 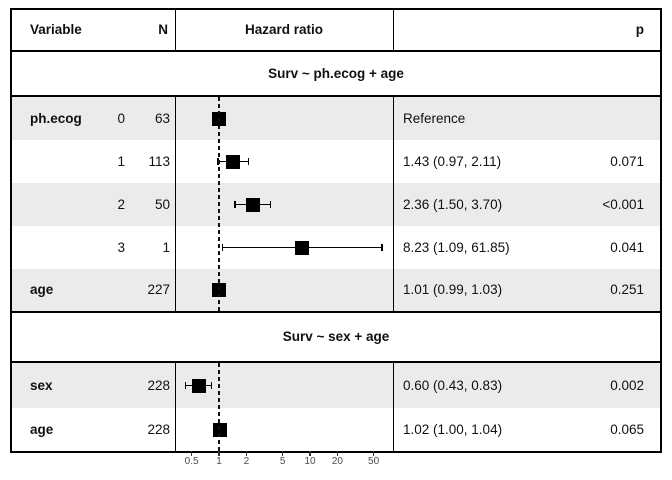 I want to click on column-header-variable: Variable, so click(x=56, y=30).